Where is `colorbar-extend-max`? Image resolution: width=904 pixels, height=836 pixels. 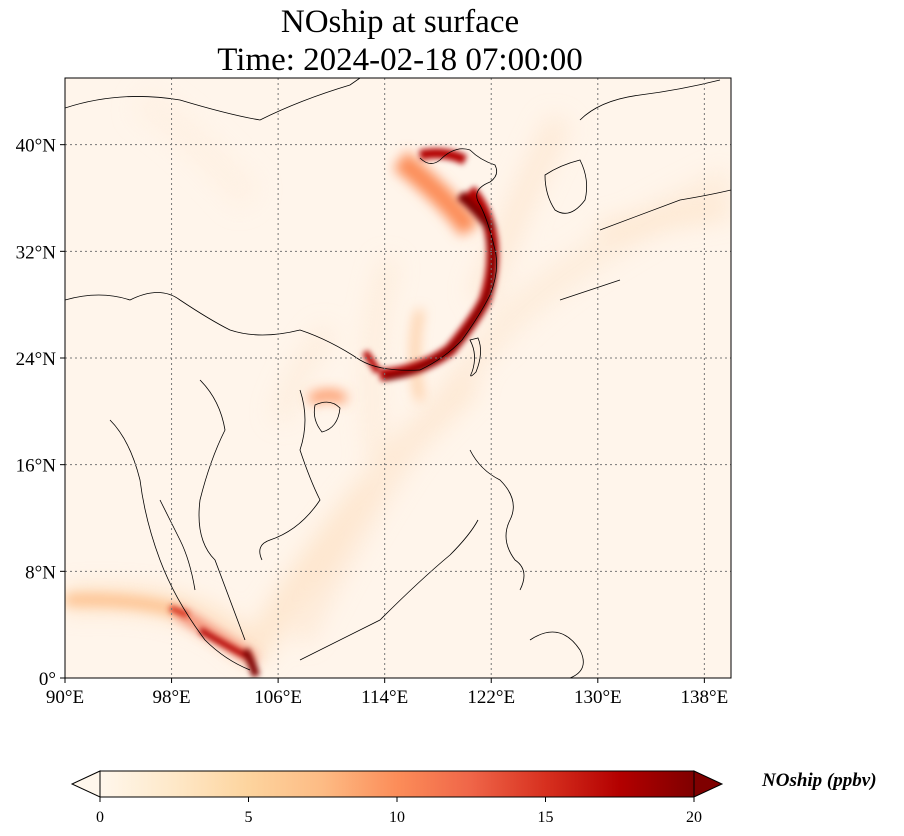 colorbar-extend-max is located at coordinates (708, 784).